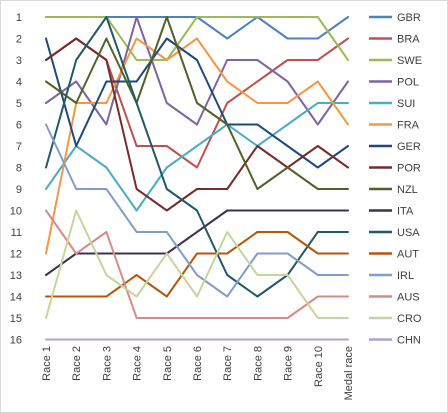 Image resolution: width=448 pixels, height=413 pixels. Describe the element at coordinates (138, 363) in the screenshot. I see `x-tick-label: Race 4` at that location.